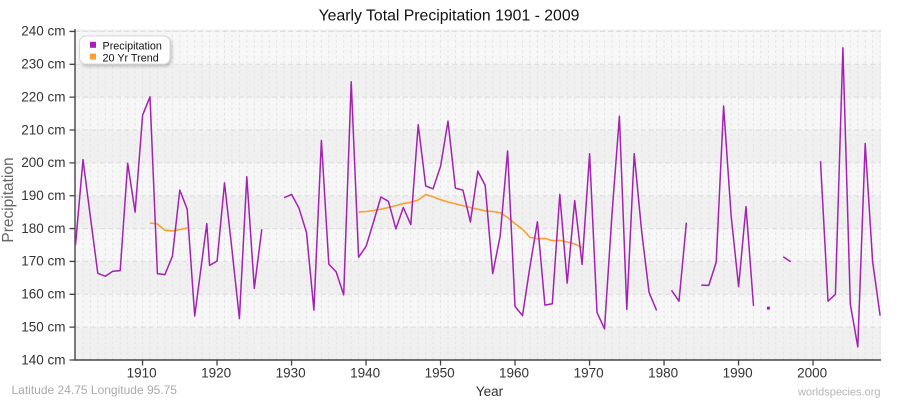 This screenshot has width=900, height=400. I want to click on svg-text: 1950, so click(440, 373).